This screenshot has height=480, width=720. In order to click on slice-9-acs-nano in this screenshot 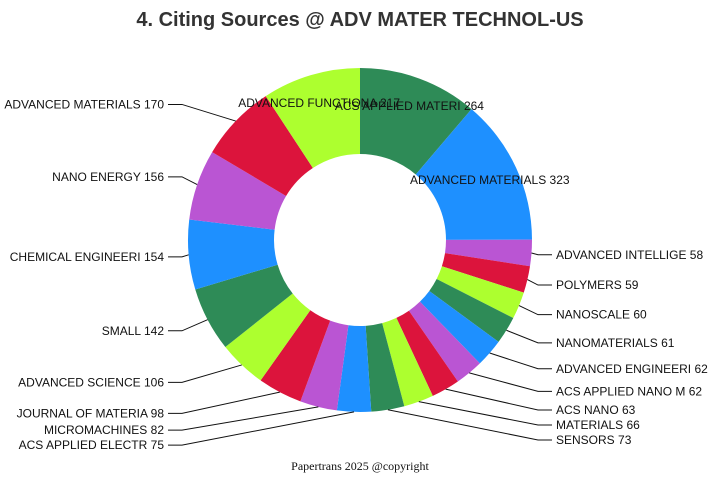, I will do `click(427, 353)`.